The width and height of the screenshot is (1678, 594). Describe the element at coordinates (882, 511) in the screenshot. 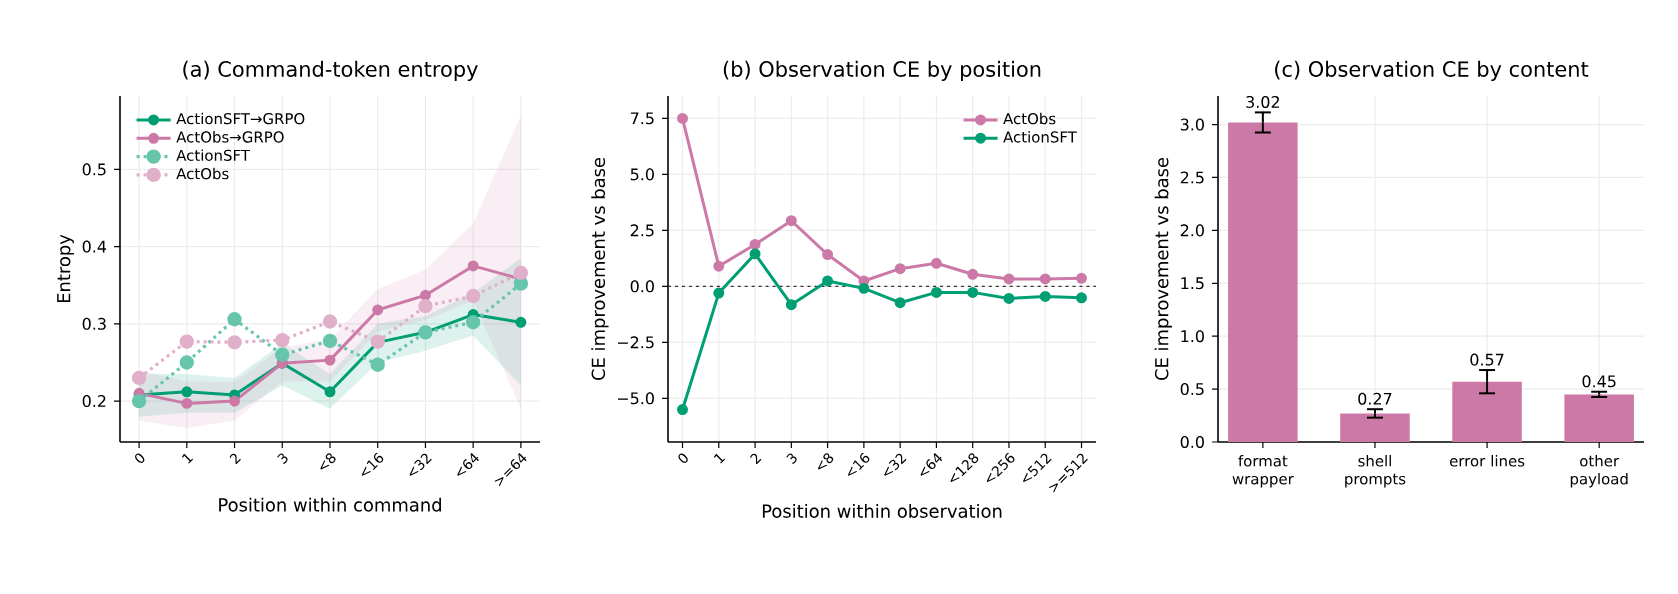

I see `x-axis-title: Position within observation` at that location.